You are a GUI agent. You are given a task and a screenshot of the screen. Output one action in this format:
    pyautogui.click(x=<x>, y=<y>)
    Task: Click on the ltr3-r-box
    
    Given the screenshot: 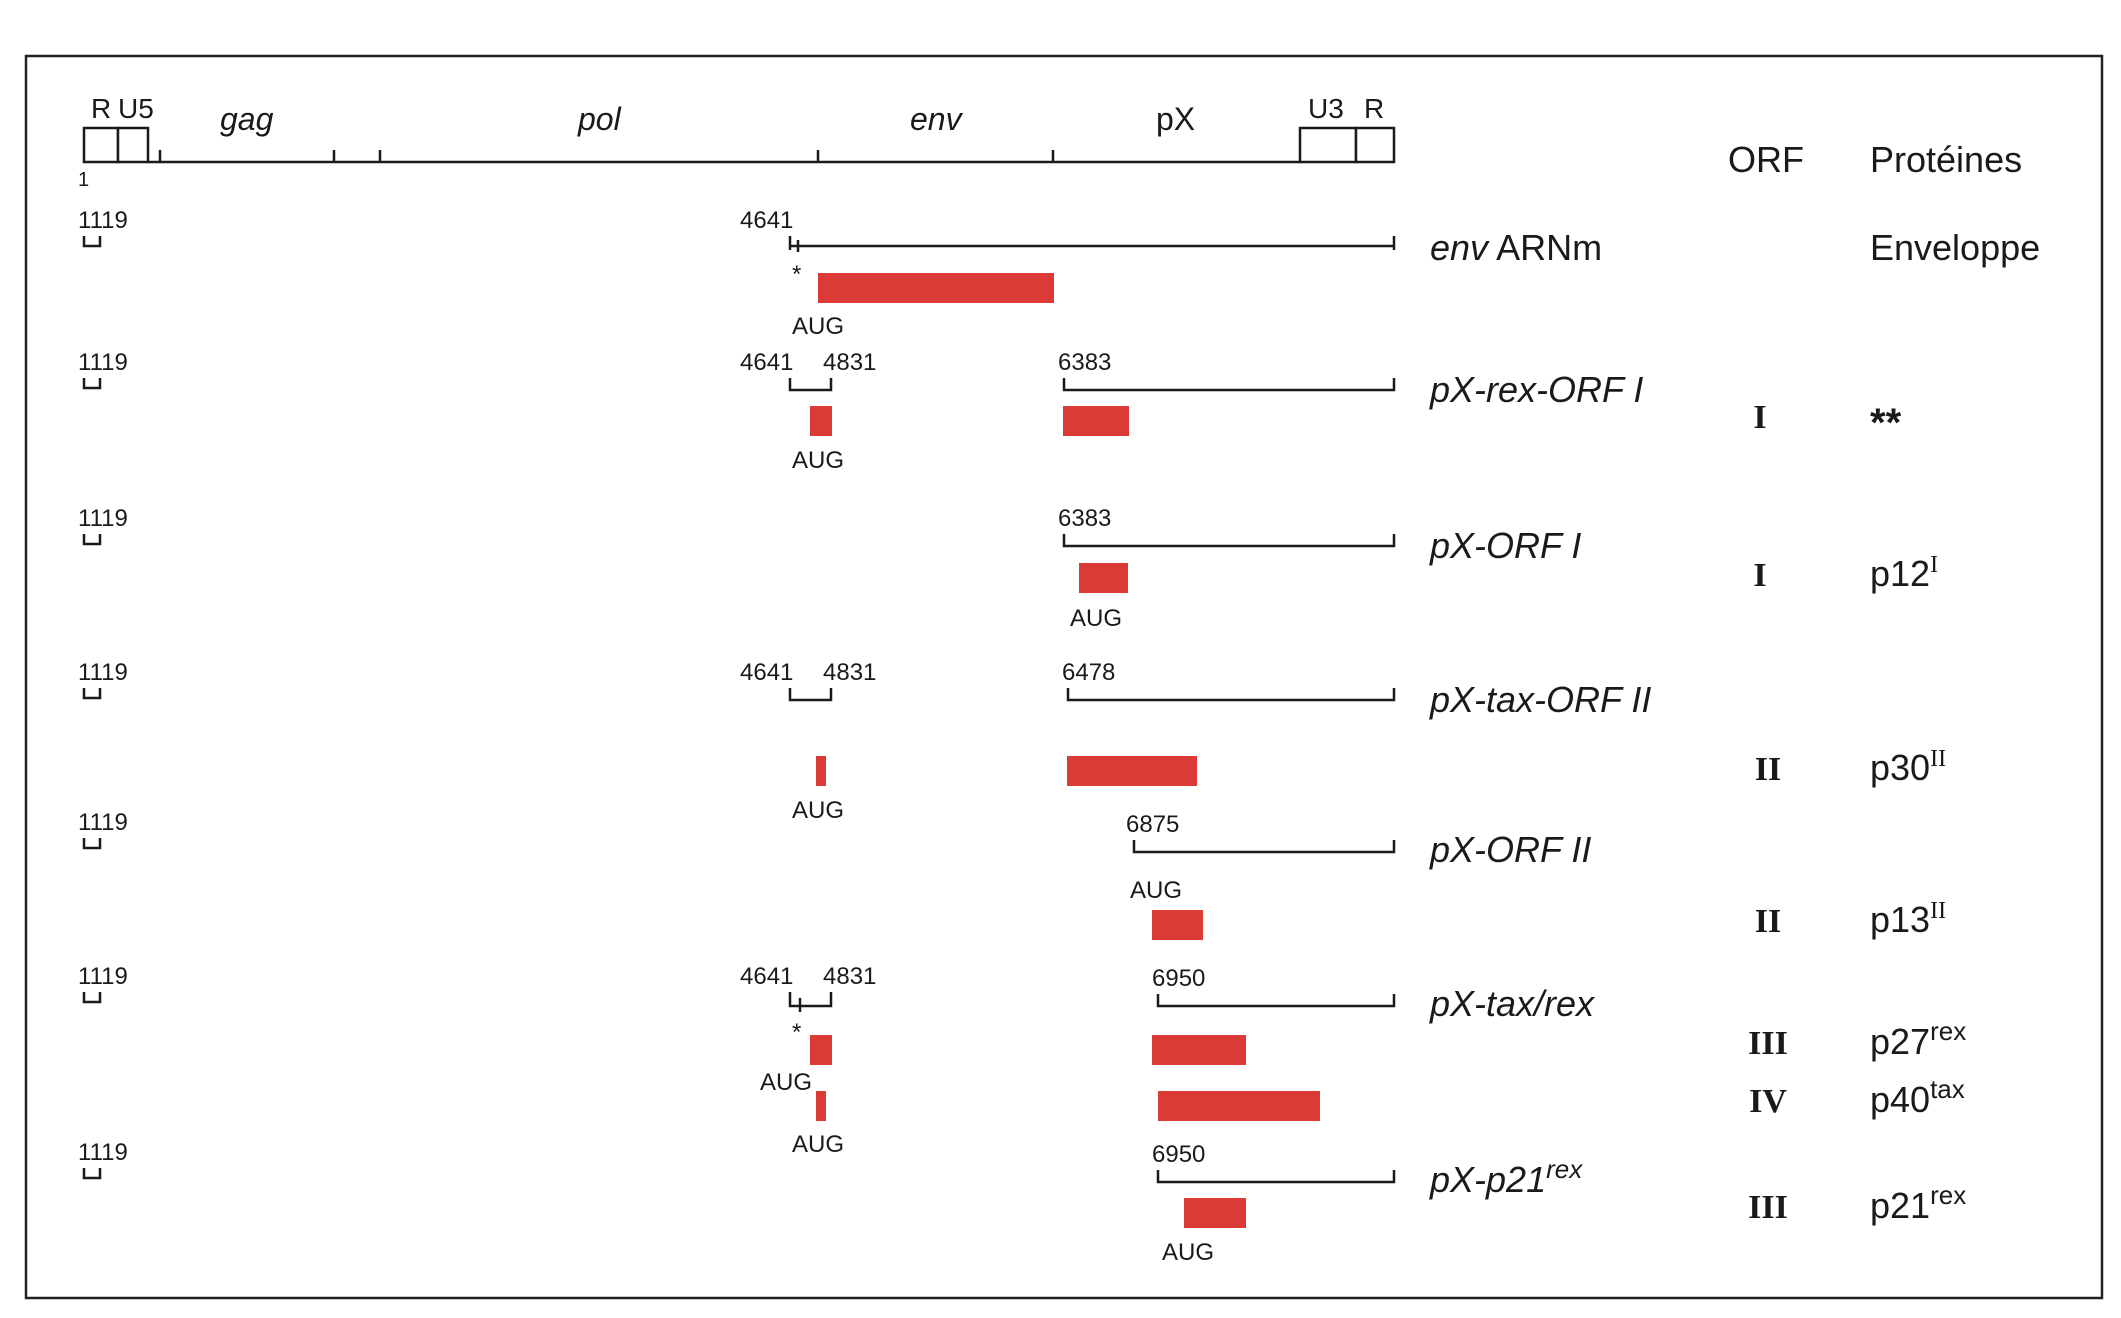 What is the action you would take?
    pyautogui.click(x=1375, y=145)
    